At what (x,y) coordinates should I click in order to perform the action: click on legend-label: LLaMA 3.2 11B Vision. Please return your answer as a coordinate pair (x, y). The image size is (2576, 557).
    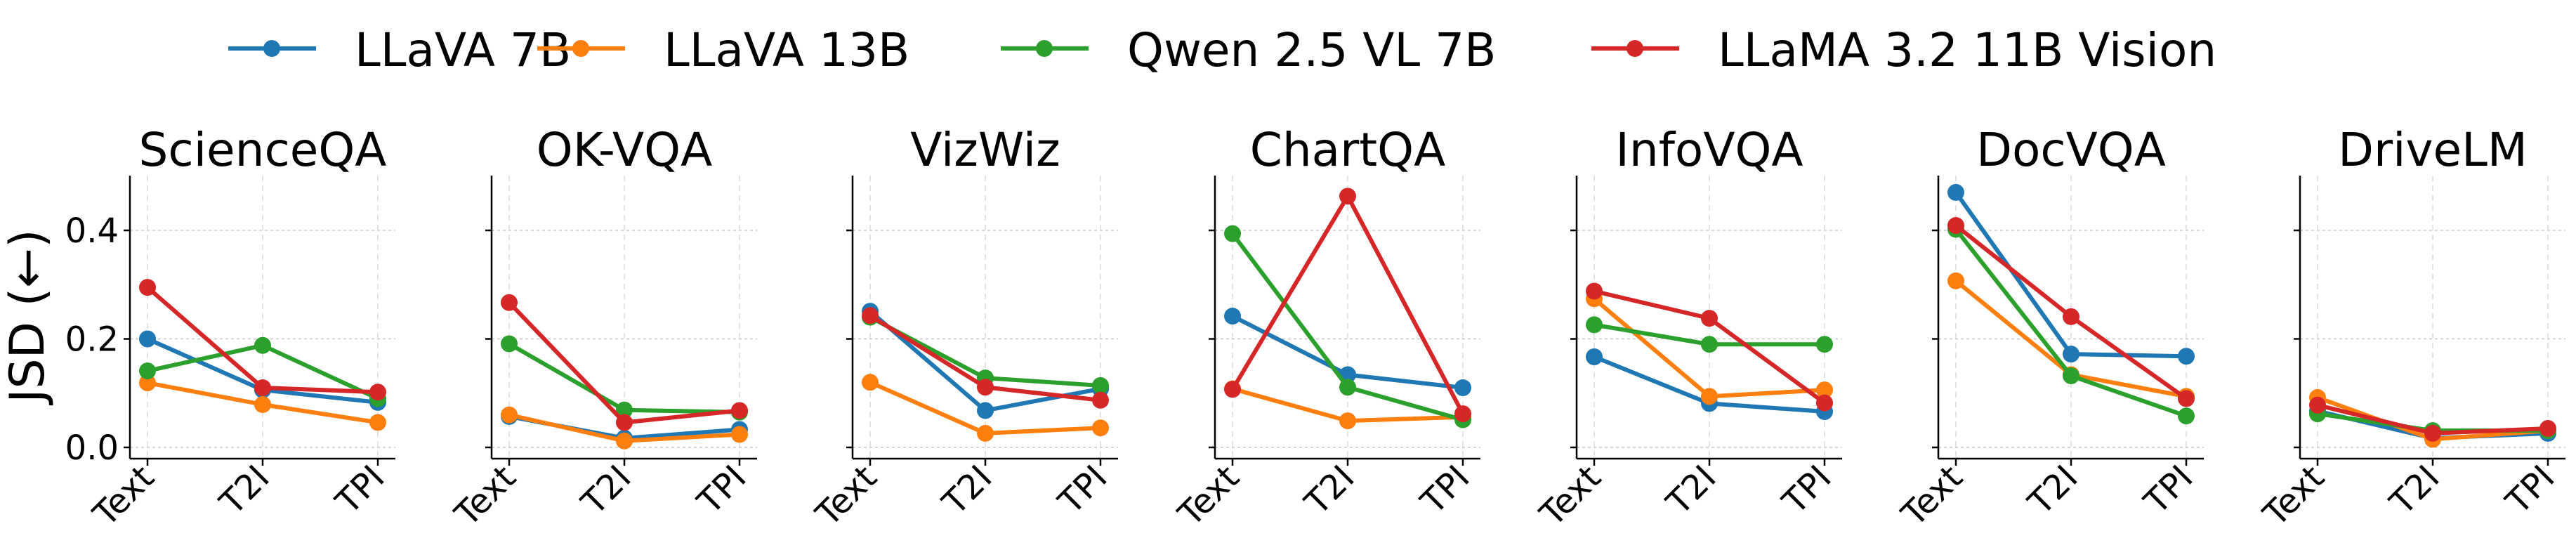
    Looking at the image, I should click on (1967, 50).